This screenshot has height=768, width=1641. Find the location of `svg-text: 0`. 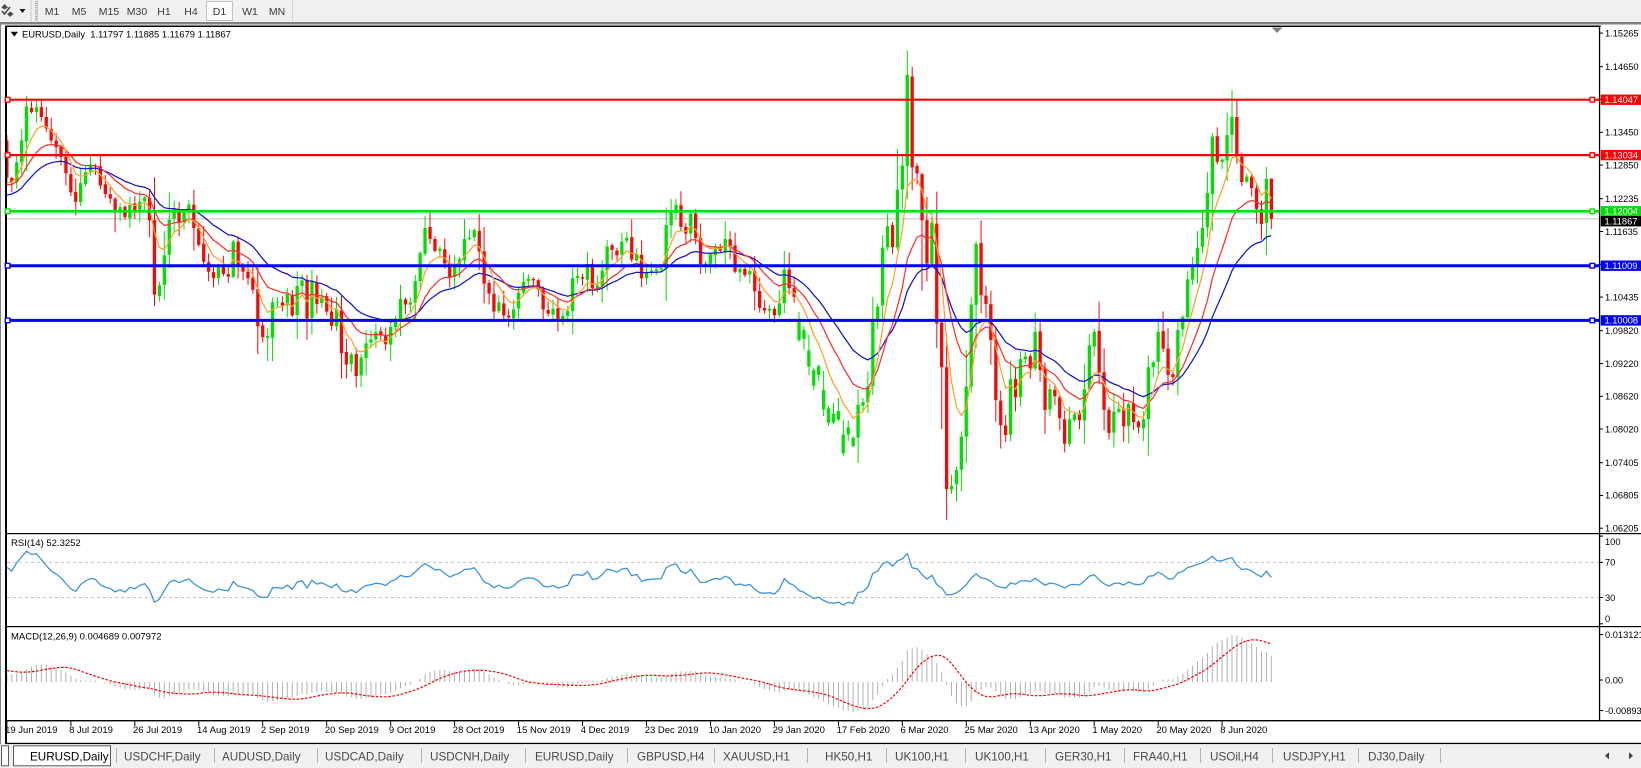

svg-text: 0 is located at coordinates (1607, 619).